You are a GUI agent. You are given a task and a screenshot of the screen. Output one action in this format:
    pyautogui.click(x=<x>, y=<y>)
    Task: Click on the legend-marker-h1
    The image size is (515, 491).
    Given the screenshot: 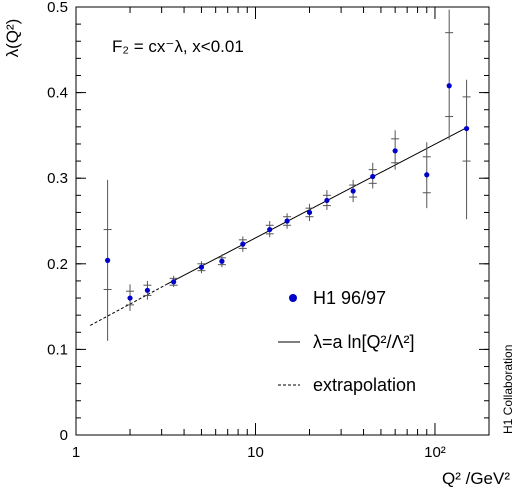 What is the action you would take?
    pyautogui.click(x=293, y=298)
    